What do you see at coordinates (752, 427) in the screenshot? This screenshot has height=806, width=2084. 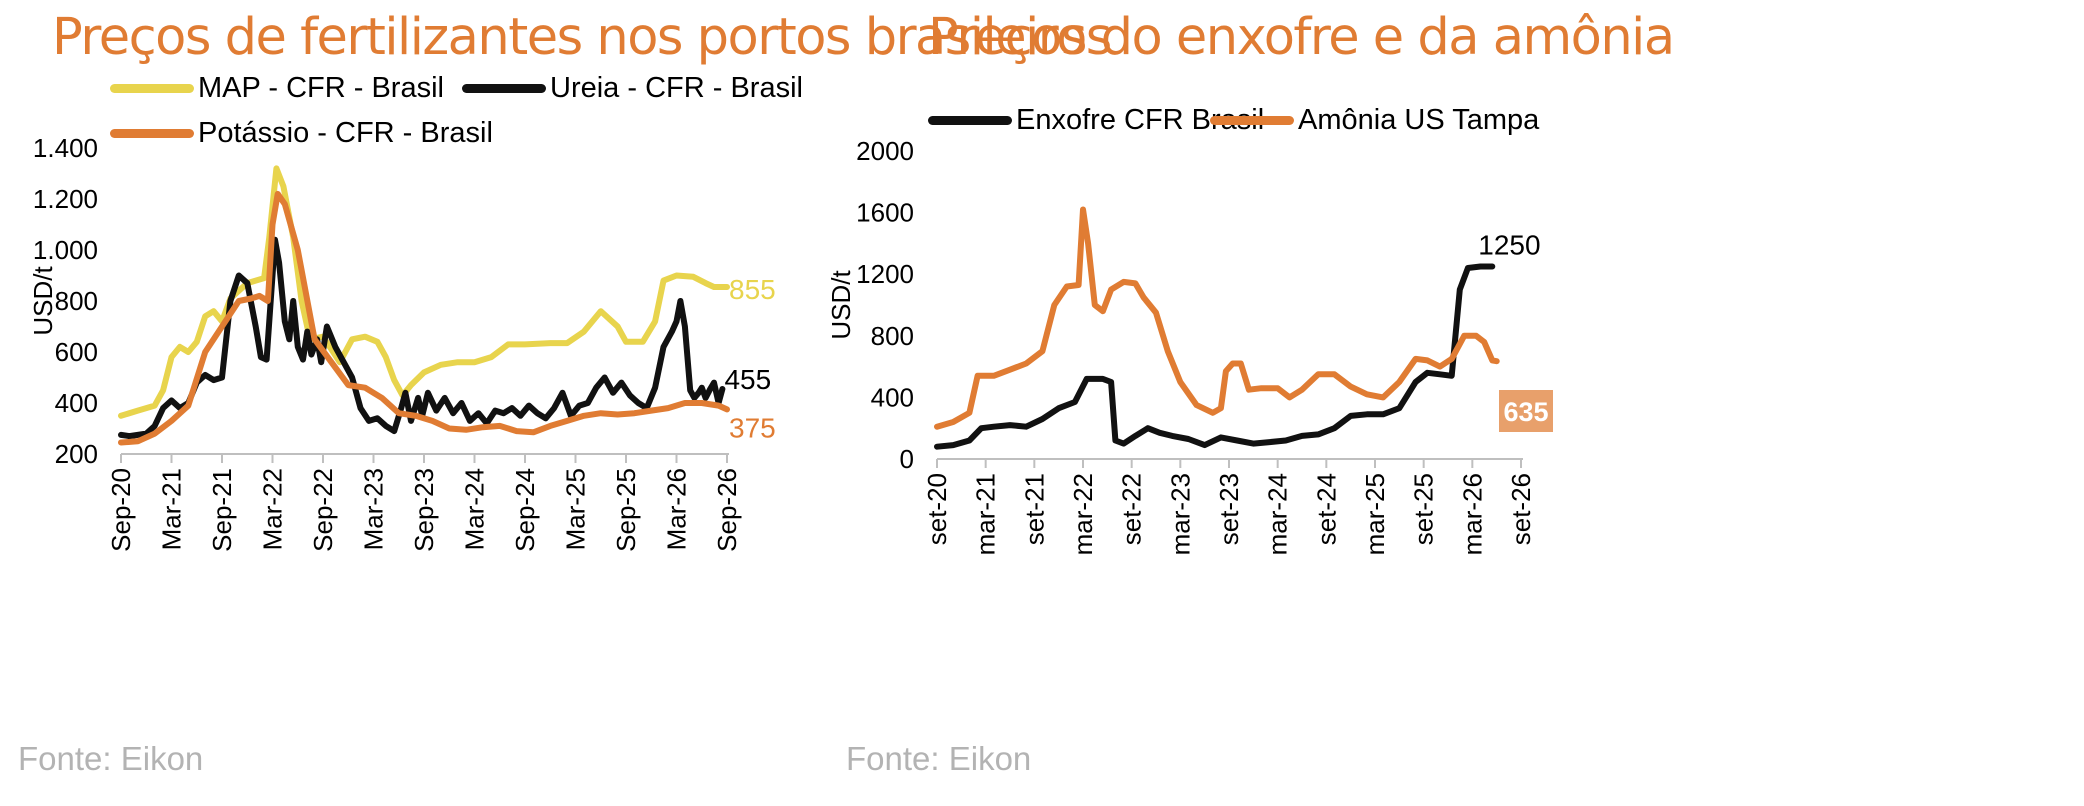 I see `end-label-potassio-cfr-brasil: 375` at bounding box center [752, 427].